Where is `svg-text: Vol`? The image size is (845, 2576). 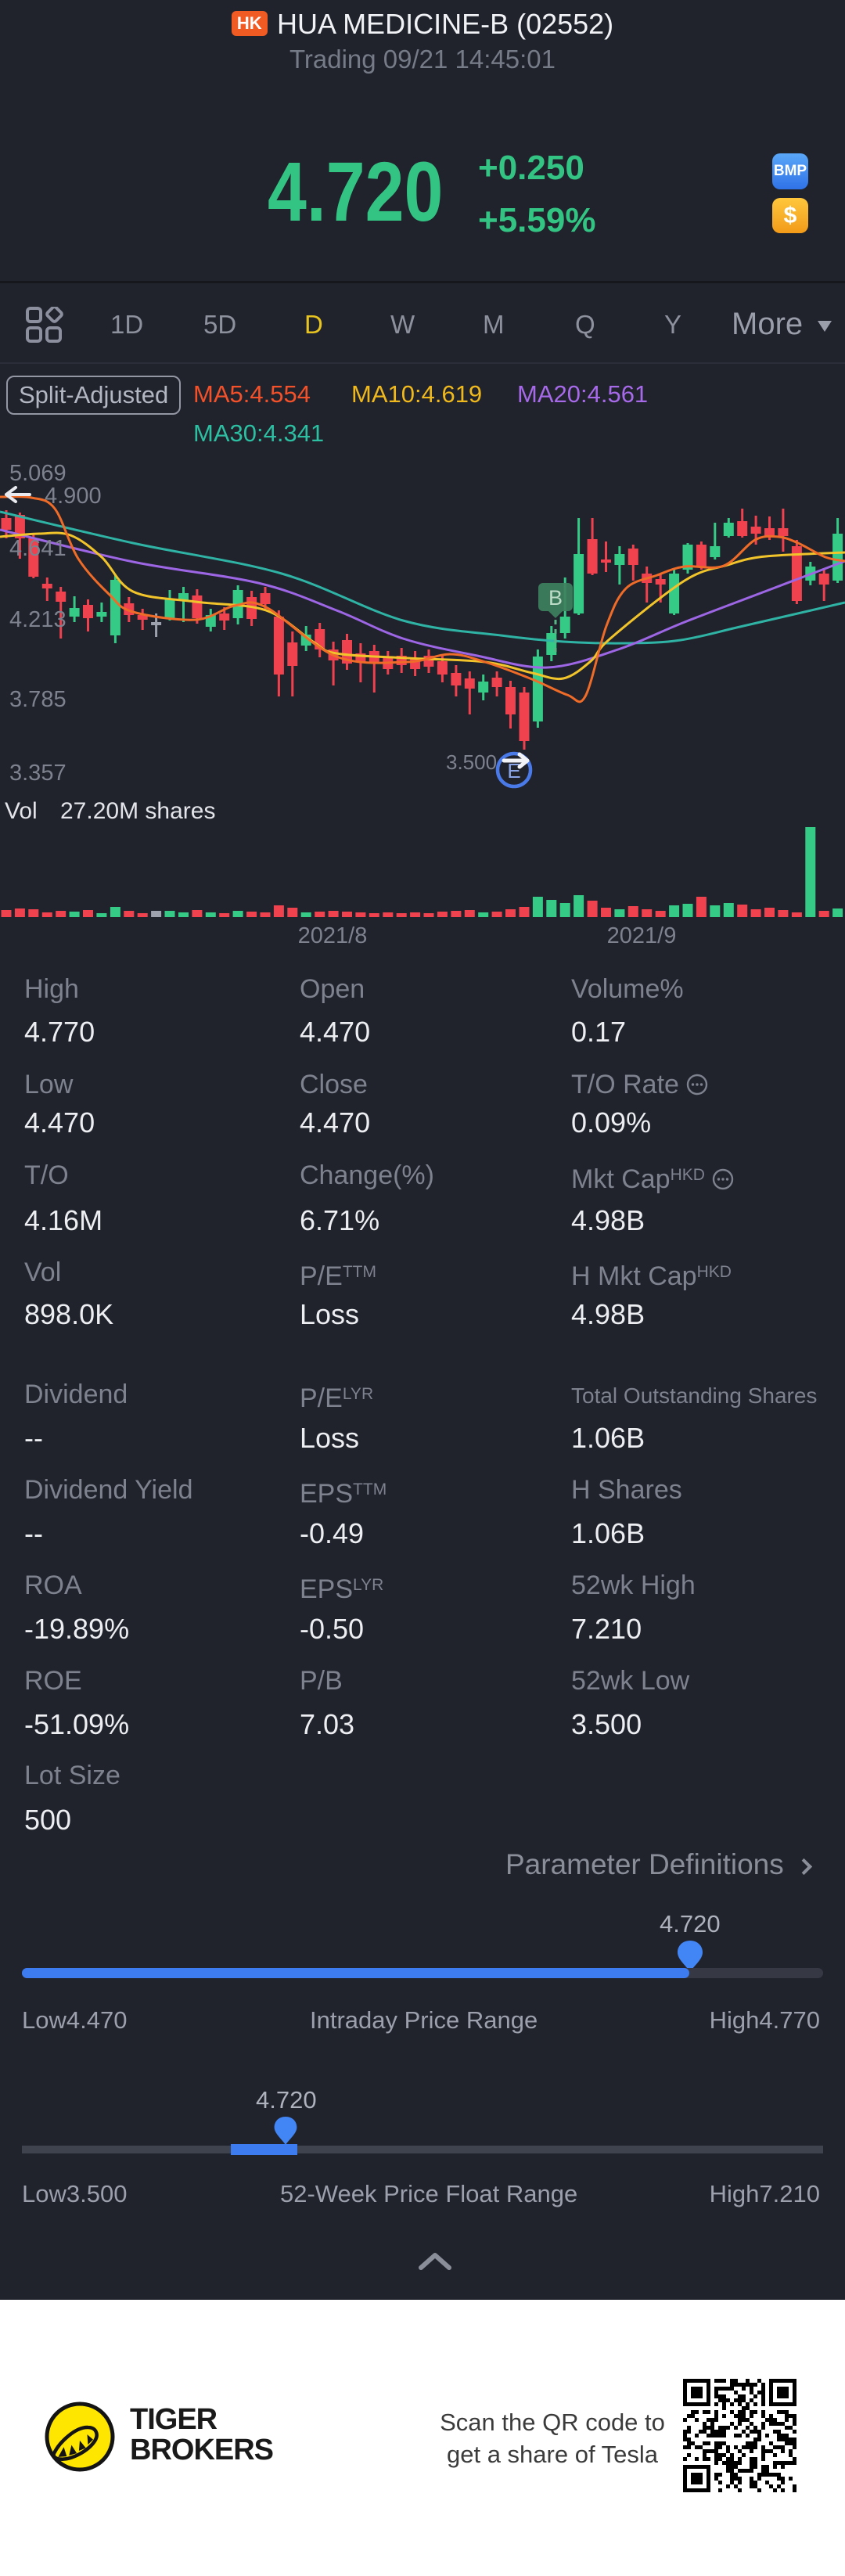 svg-text: Vol is located at coordinates (22, 811).